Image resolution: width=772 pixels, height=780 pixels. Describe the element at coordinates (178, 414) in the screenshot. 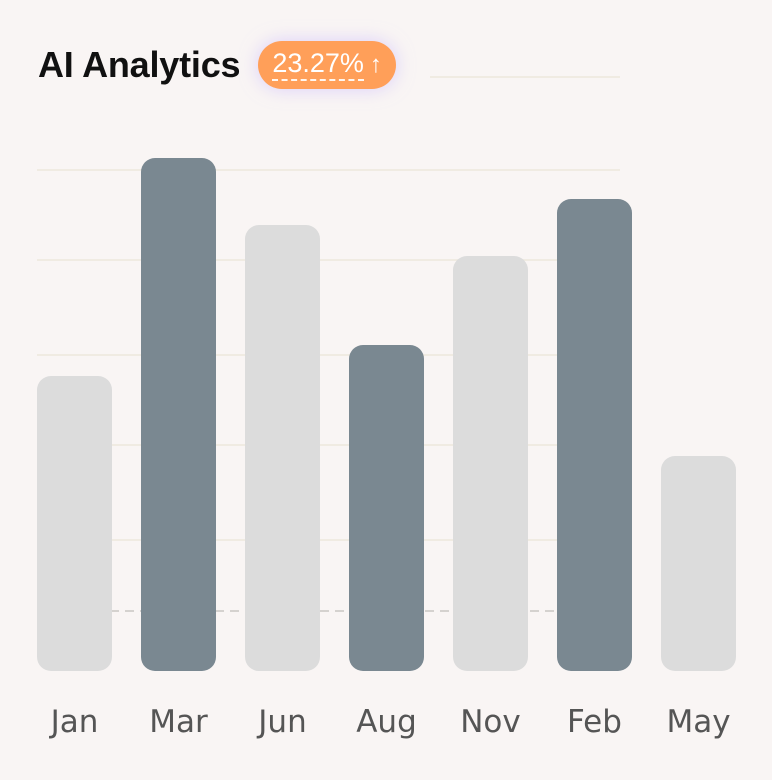

I see `bar-mar` at that location.